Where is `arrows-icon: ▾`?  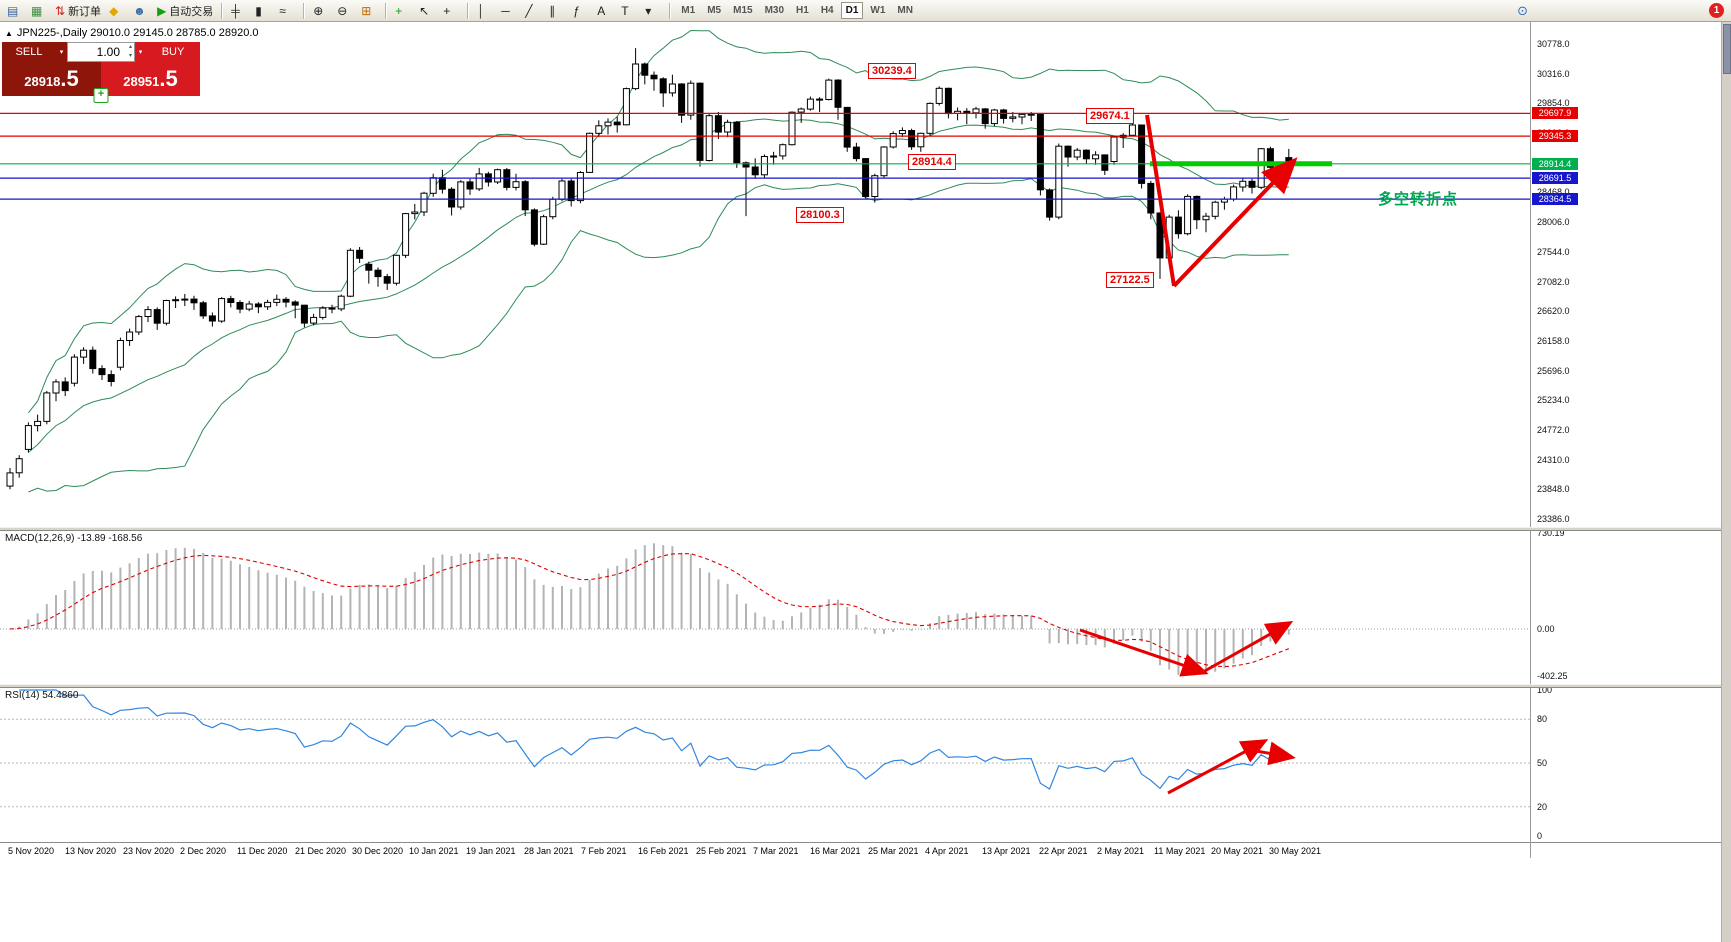 arrows-icon: ▾ is located at coordinates (653, 11).